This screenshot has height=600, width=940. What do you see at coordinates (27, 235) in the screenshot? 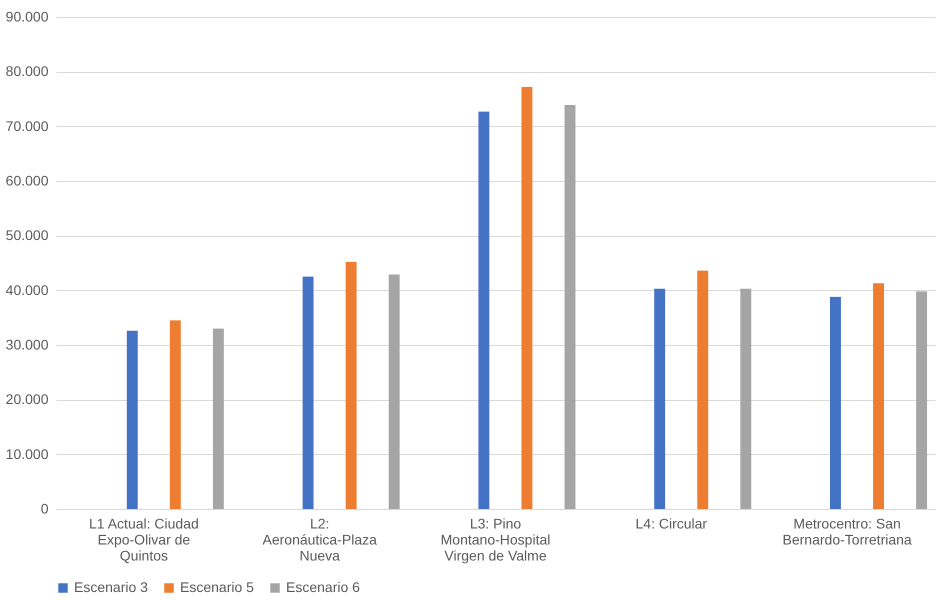
I see `y-tick-label: 50.000` at bounding box center [27, 235].